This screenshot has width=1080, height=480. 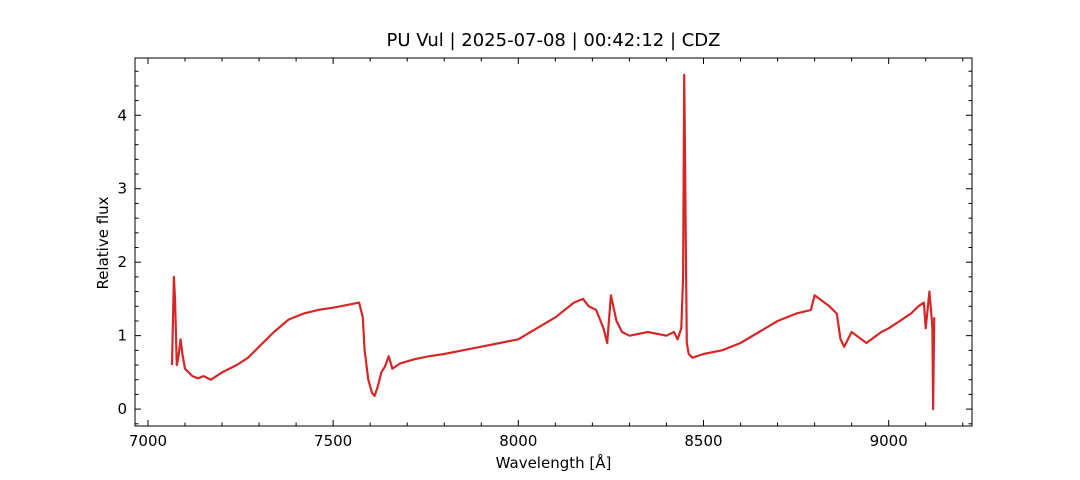 What do you see at coordinates (122, 115) in the screenshot?
I see `y-tick-label: 4` at bounding box center [122, 115].